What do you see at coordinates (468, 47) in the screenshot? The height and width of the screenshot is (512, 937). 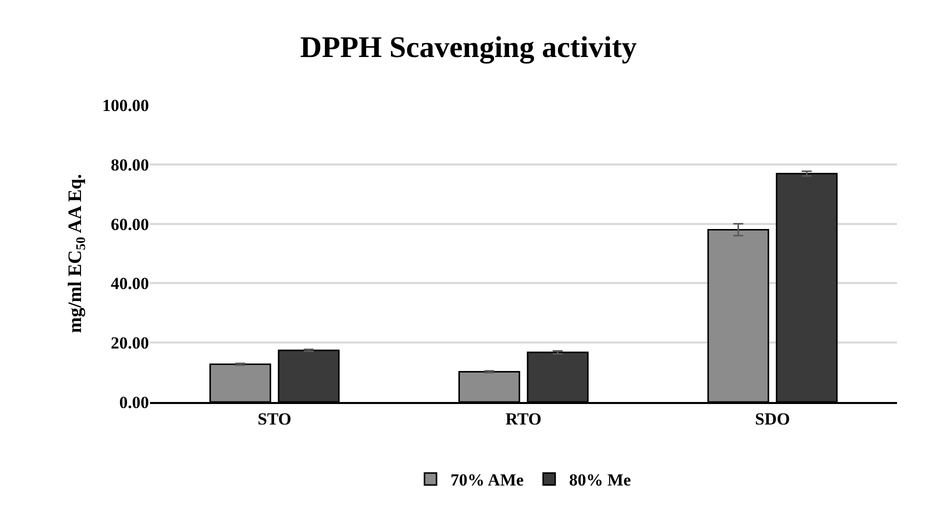 I see `chart-title: DPPH Scavenging activity` at bounding box center [468, 47].